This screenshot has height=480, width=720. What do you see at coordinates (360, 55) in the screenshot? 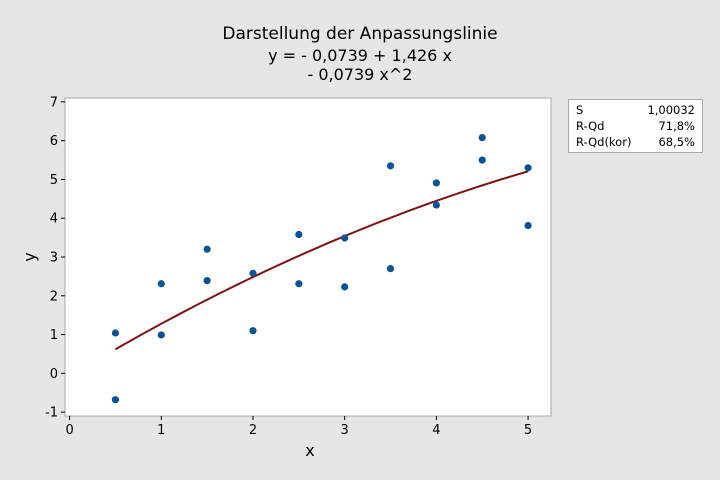
I see `fit-equation-line-1: y = - 0,0739 + 1,426 x` at bounding box center [360, 55].